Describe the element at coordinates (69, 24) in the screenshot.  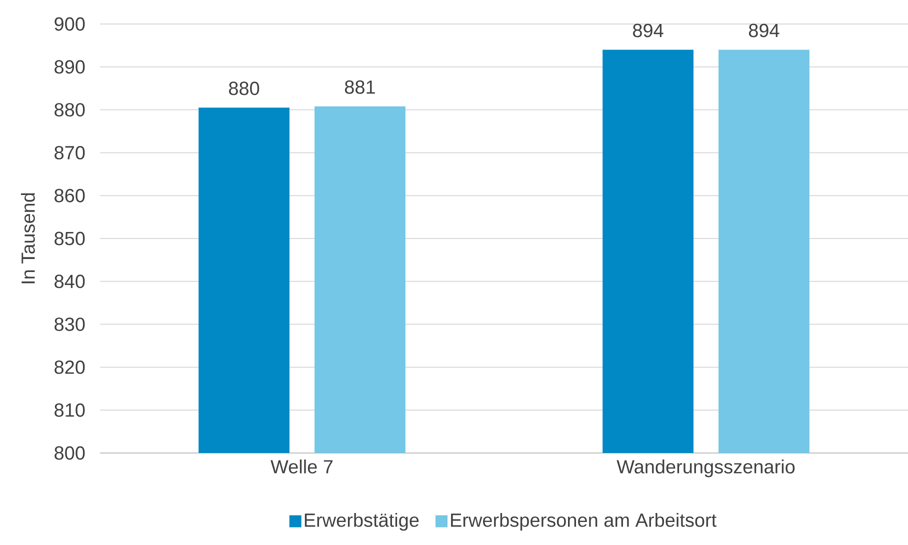
I see `y-tick-label: 900` at that location.